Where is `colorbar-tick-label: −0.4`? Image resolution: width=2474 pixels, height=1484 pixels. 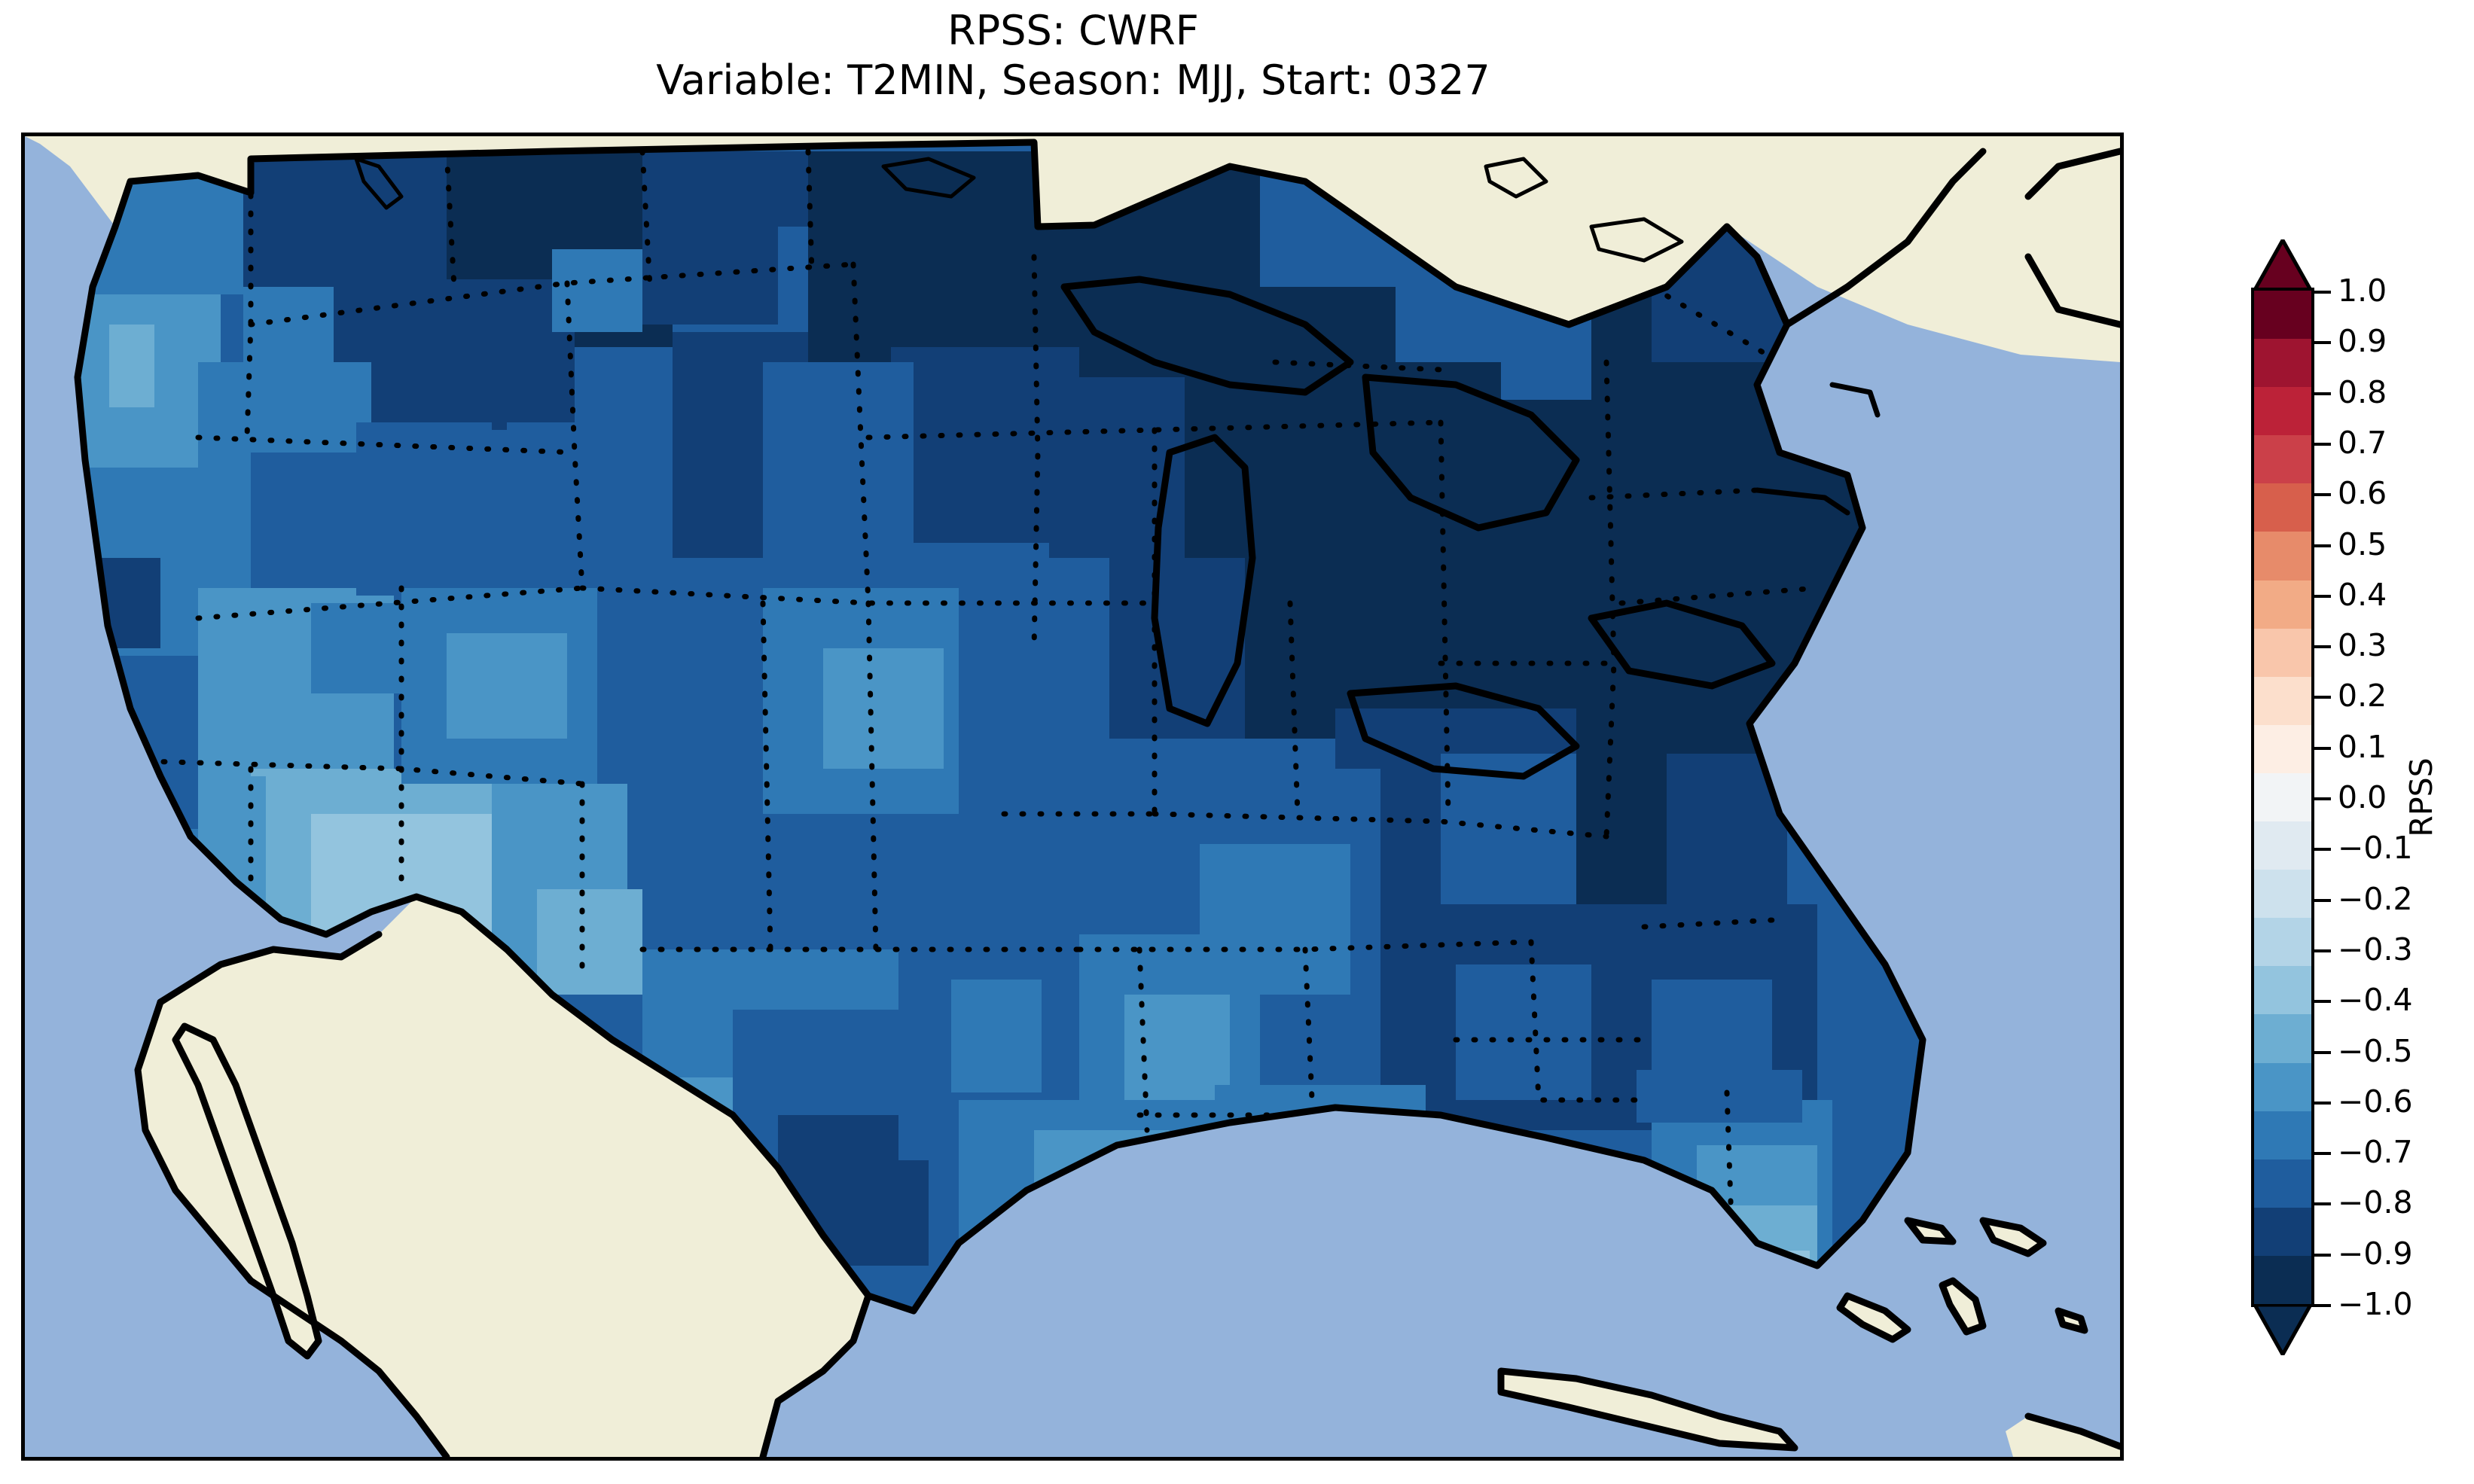 colorbar-tick-label: −0.4 is located at coordinates (2375, 1000).